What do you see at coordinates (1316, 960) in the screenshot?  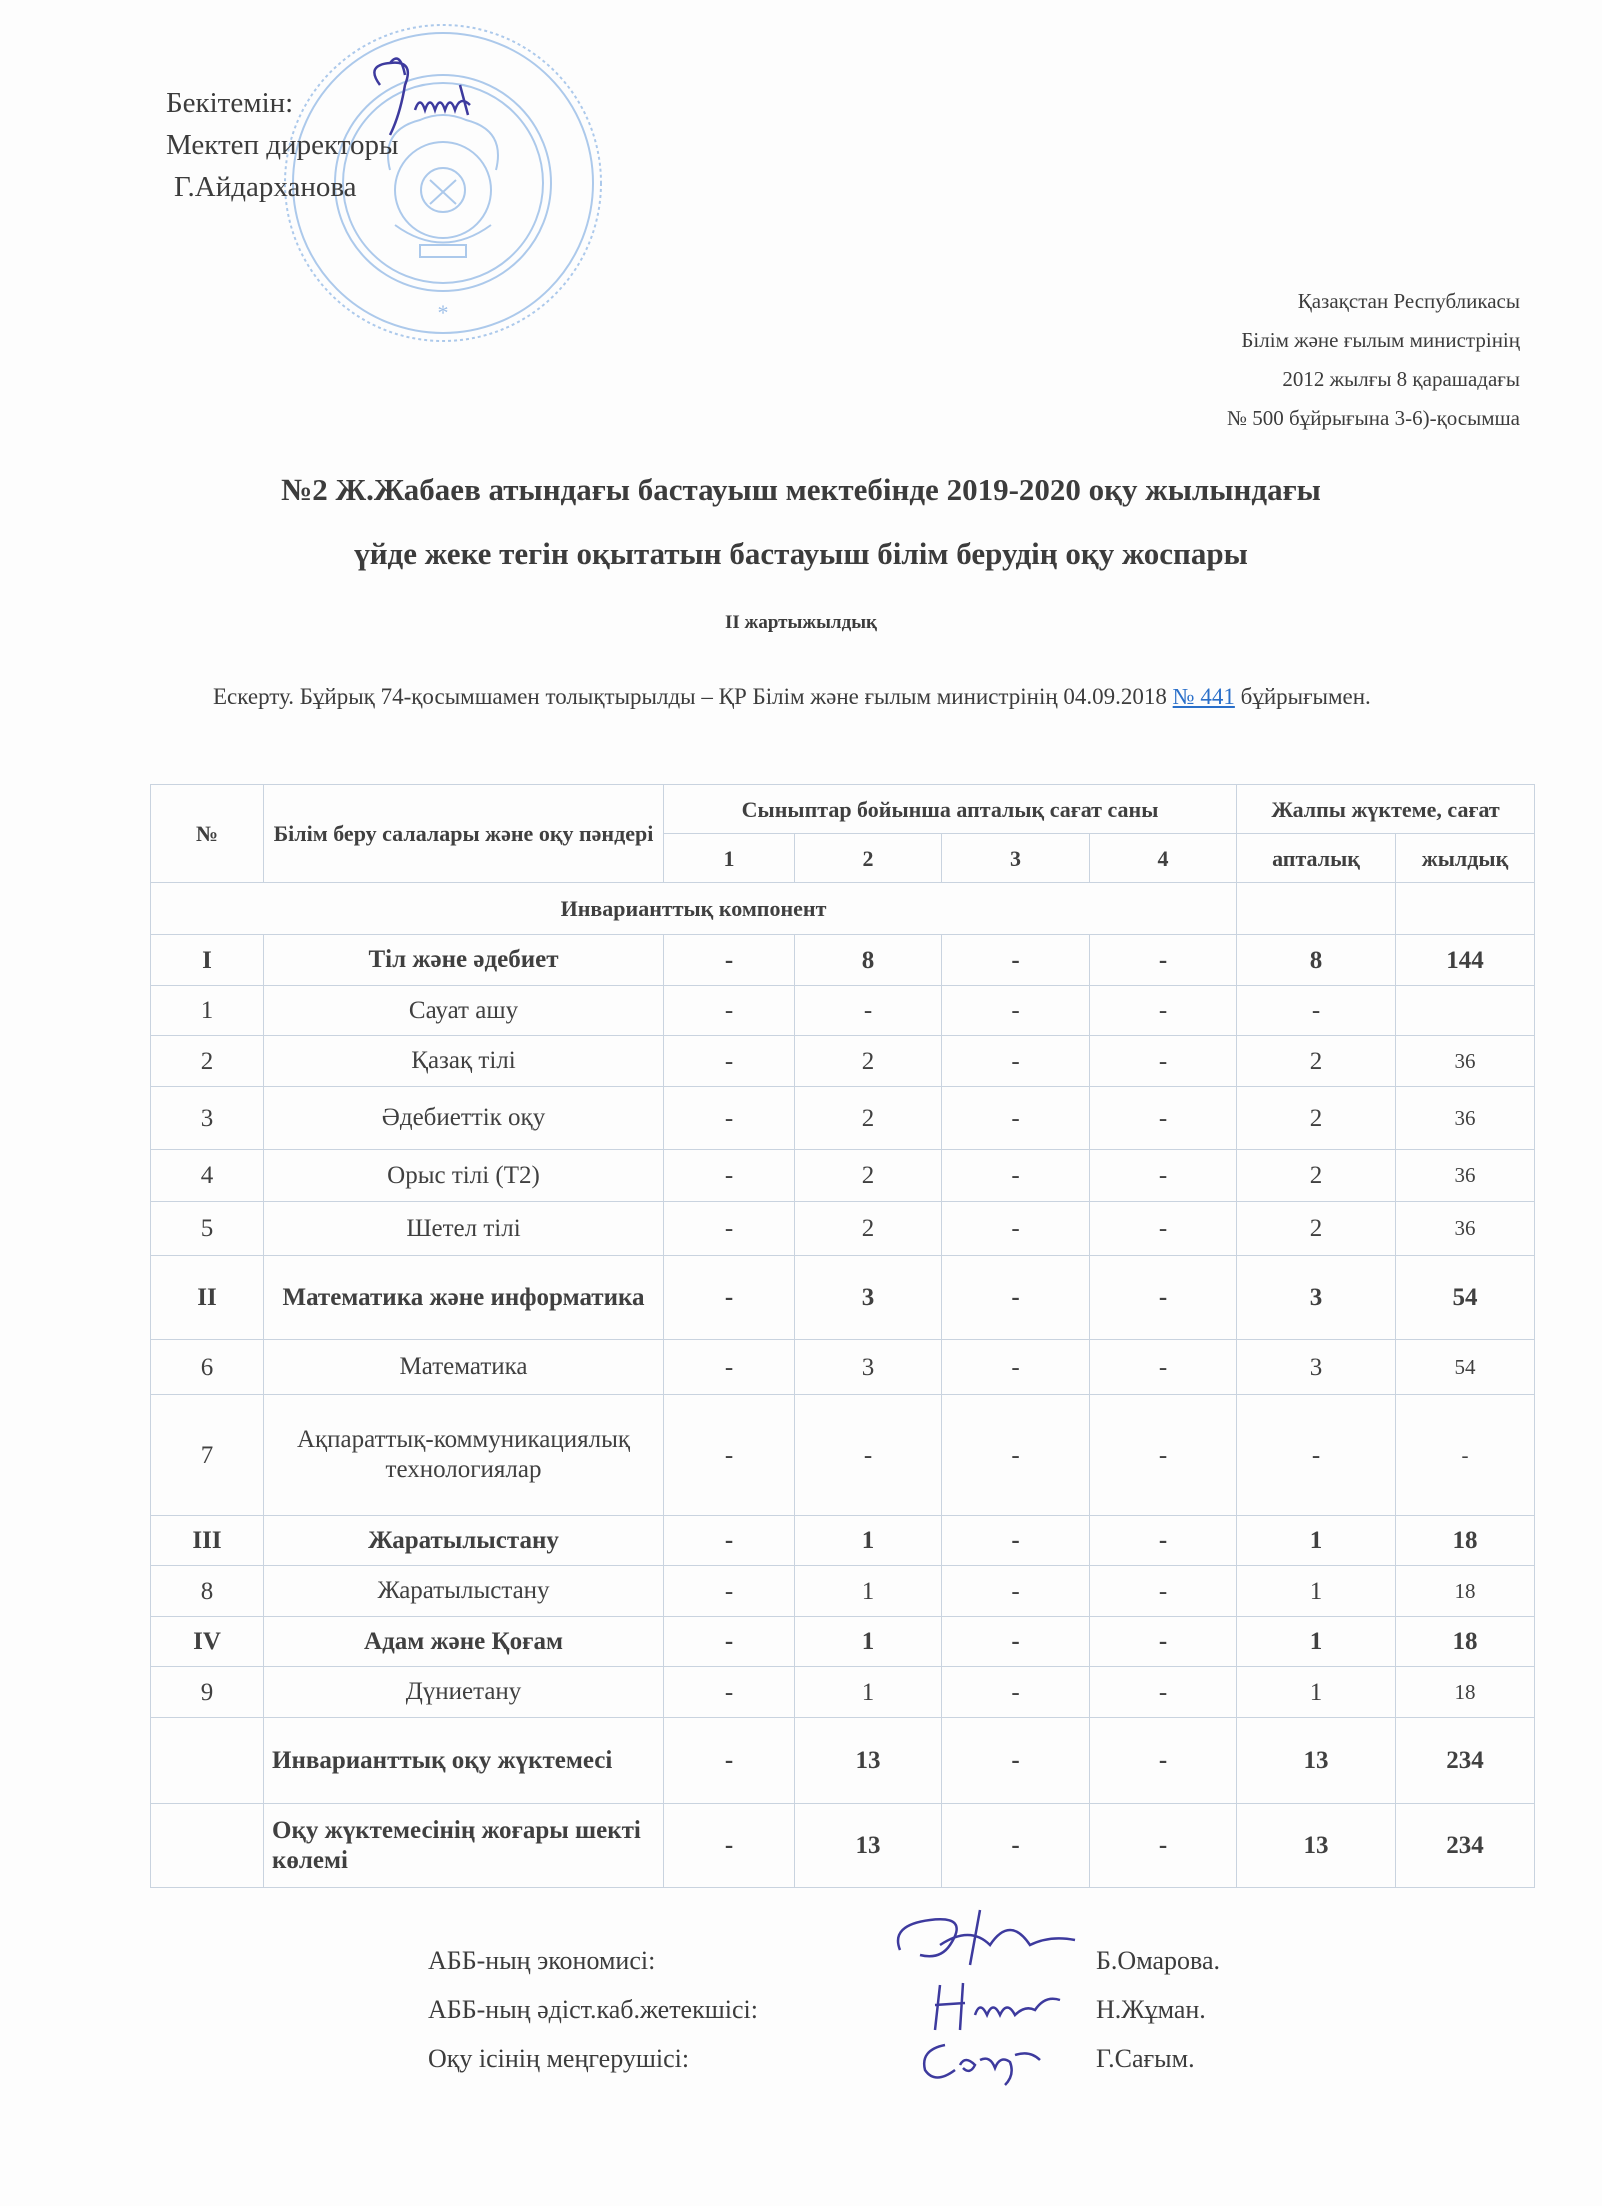 I see `weekly-total: 8` at bounding box center [1316, 960].